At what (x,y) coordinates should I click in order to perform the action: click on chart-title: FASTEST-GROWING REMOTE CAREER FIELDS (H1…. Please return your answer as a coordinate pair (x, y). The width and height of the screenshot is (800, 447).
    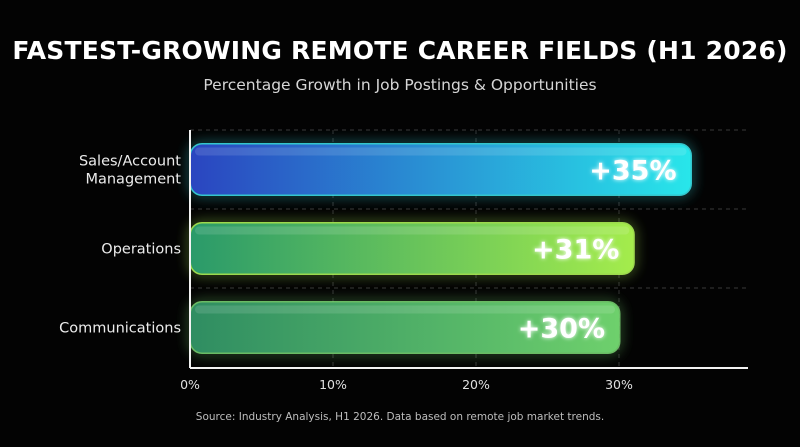
    Looking at the image, I should click on (400, 50).